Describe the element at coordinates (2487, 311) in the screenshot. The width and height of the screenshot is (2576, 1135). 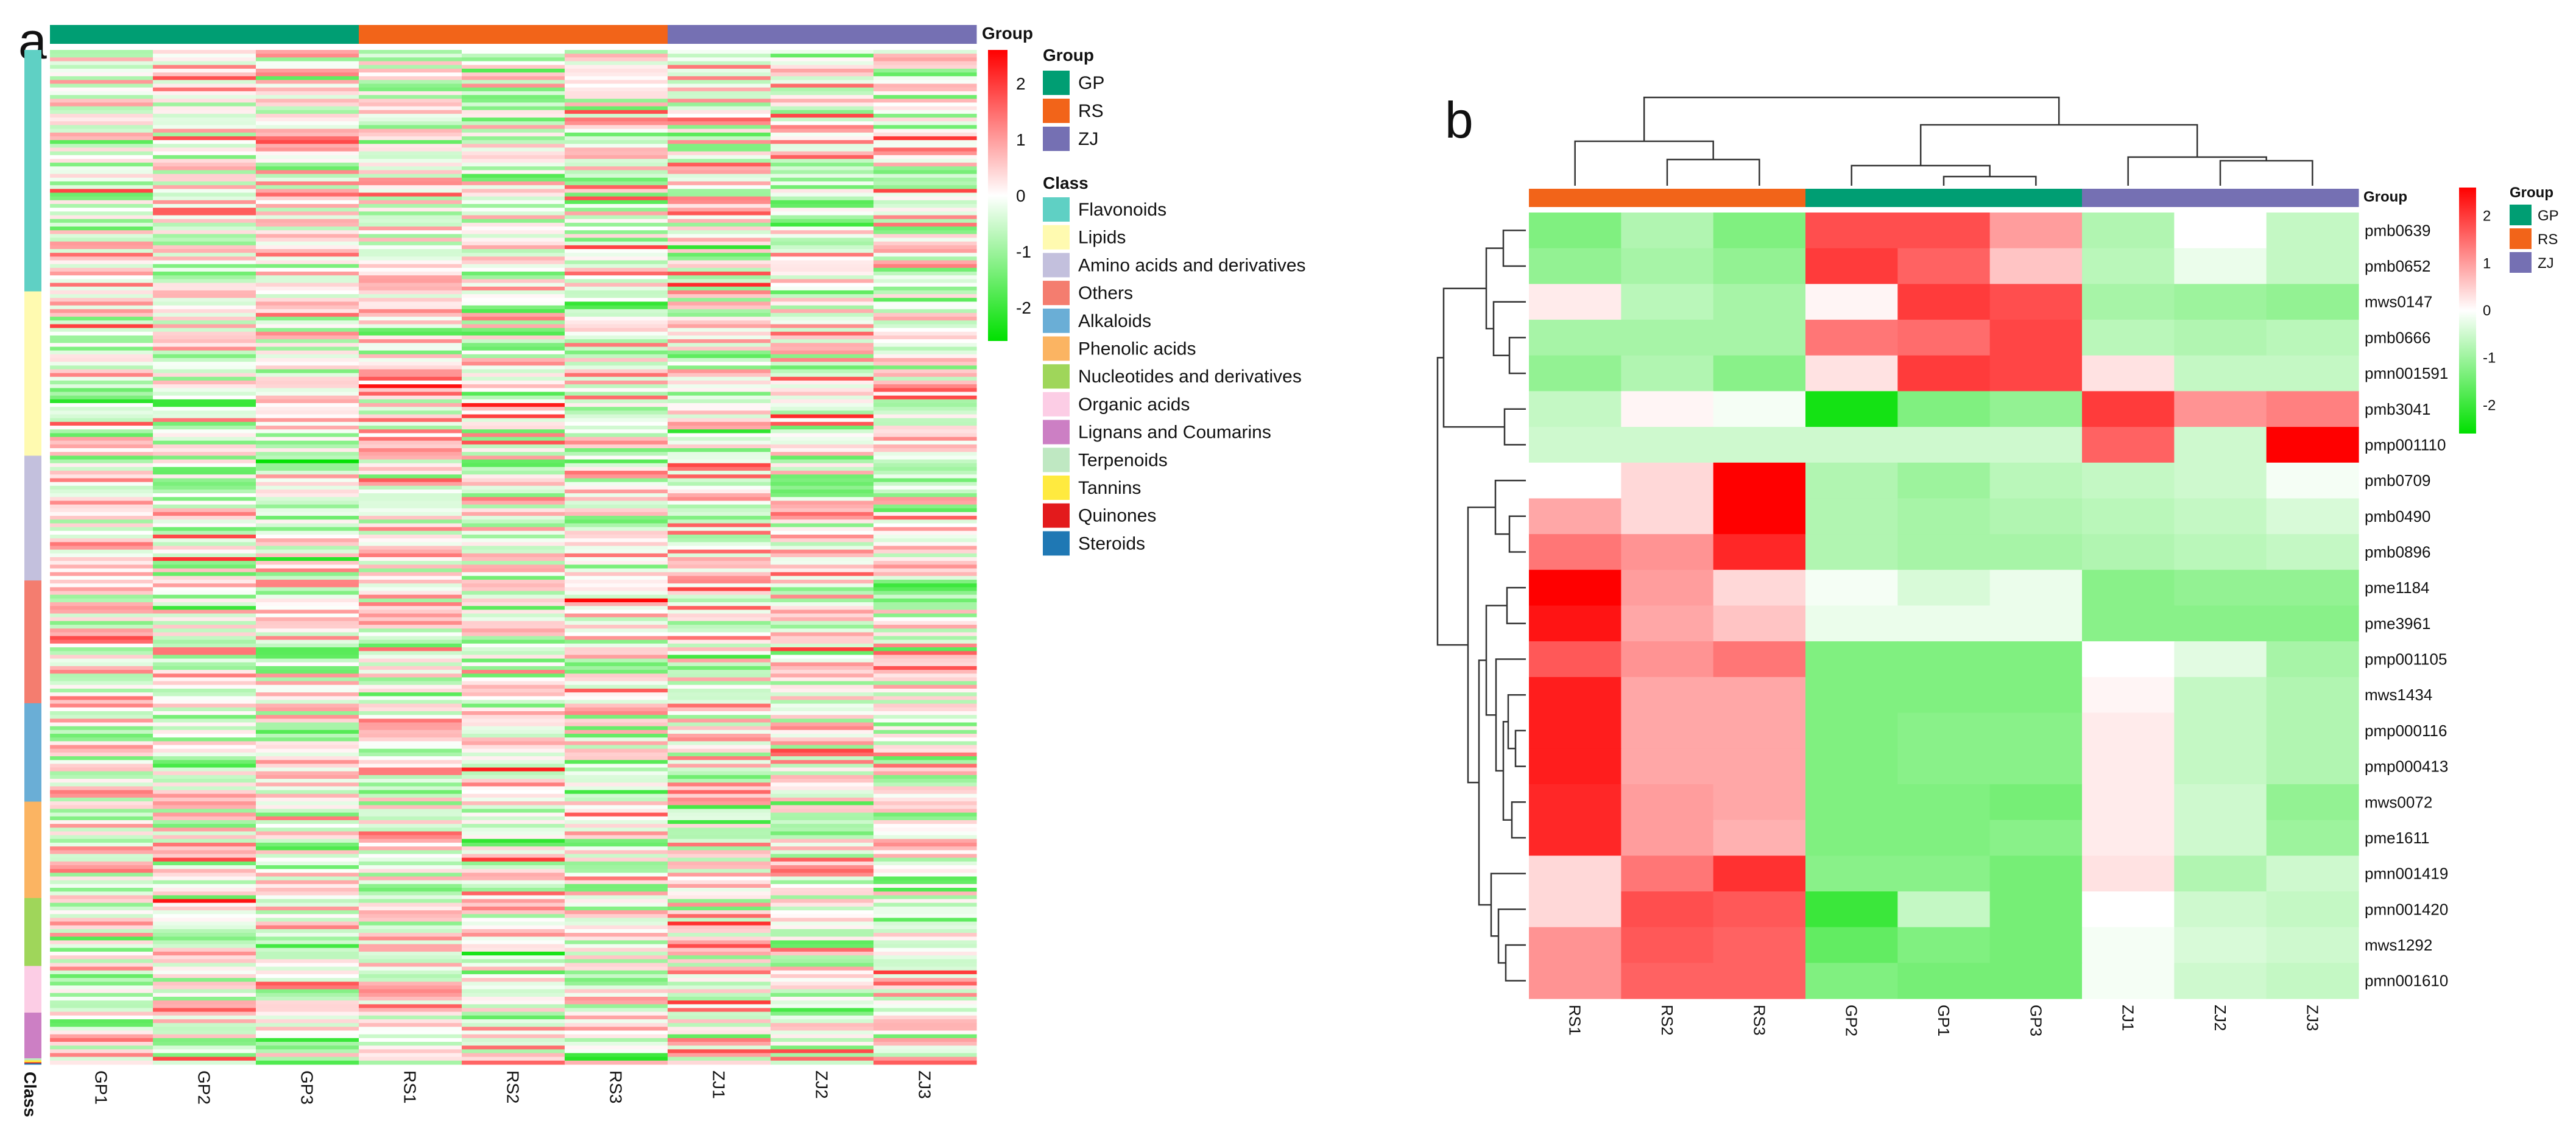
I see `panel-b-scale-tick-label: 0` at that location.